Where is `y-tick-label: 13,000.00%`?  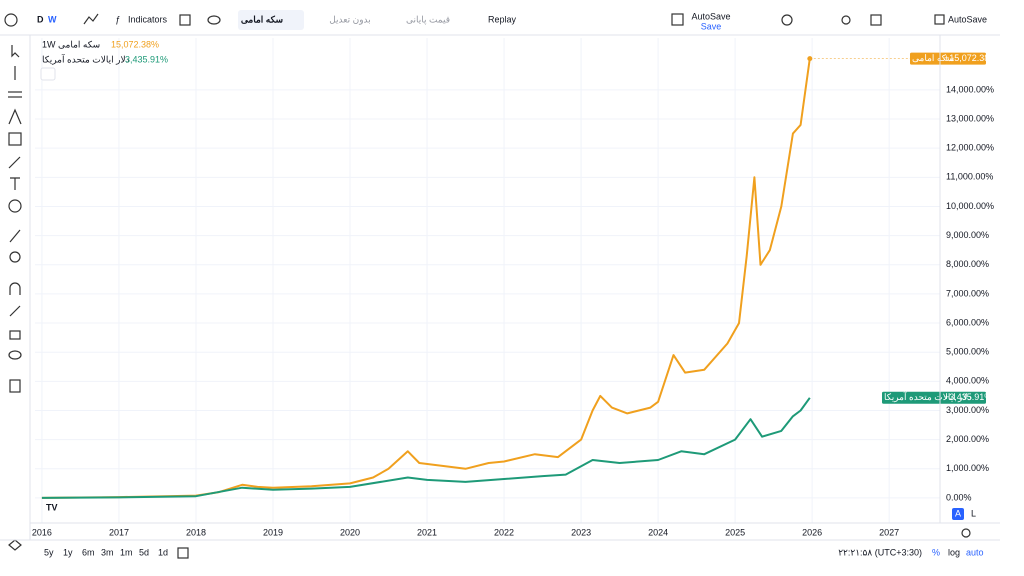
y-tick-label: 13,000.00% is located at coordinates (970, 118).